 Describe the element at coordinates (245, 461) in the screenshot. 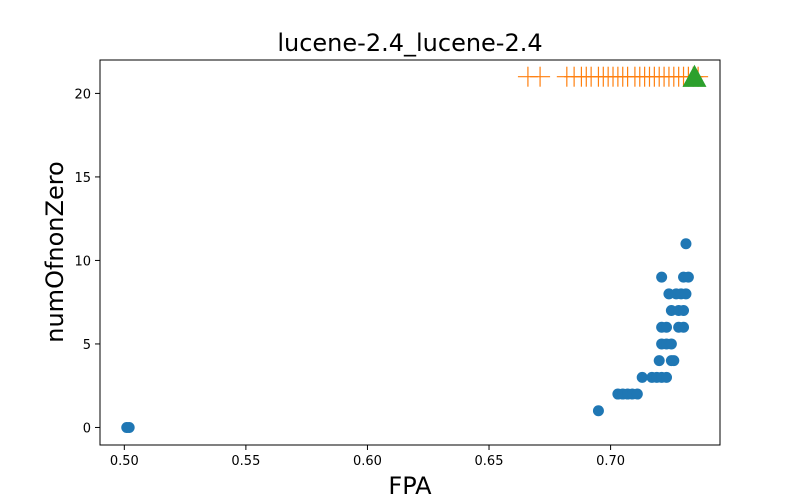

I see `x-tick-label: 0.55` at that location.